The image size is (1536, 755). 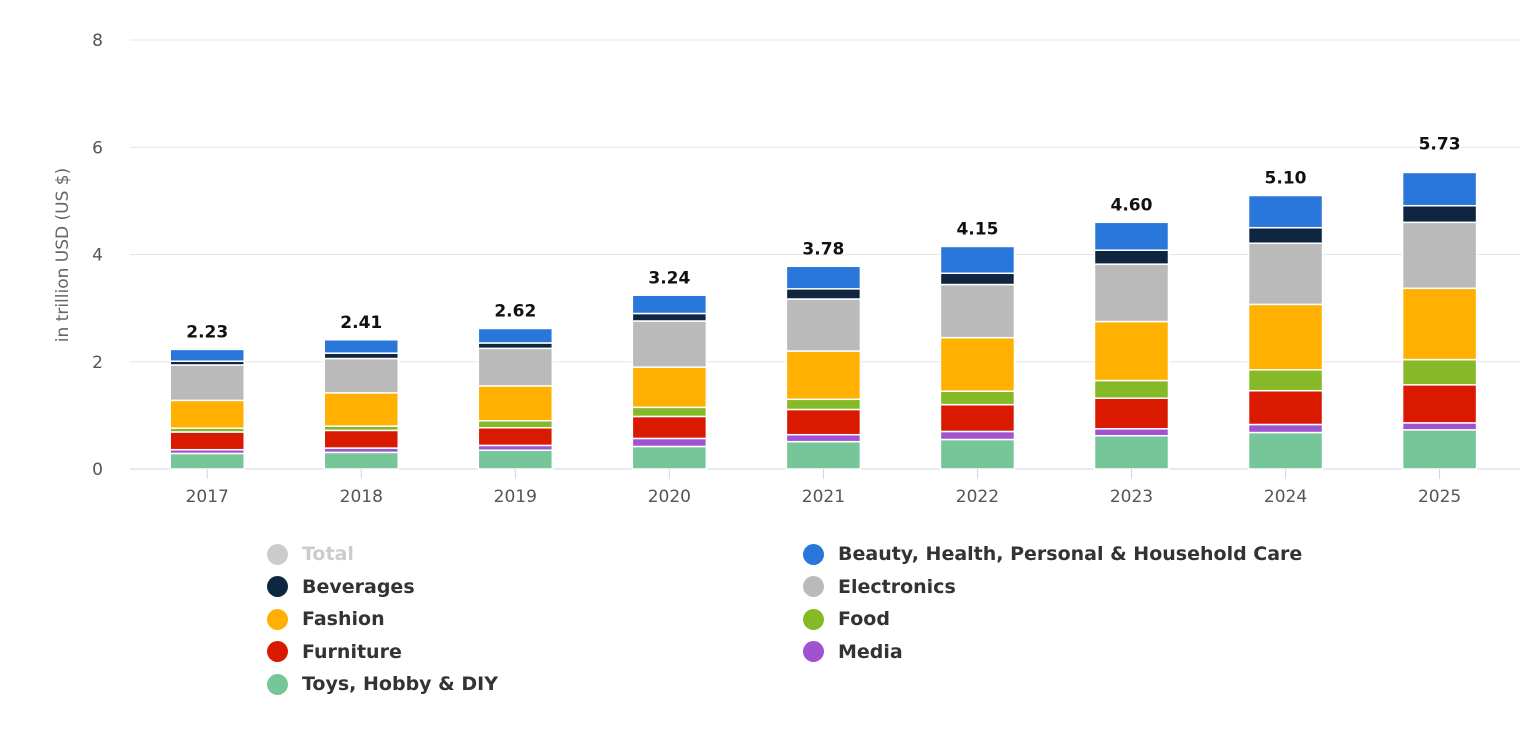 What do you see at coordinates (97, 41) in the screenshot?
I see `y-tick-label: 8` at bounding box center [97, 41].